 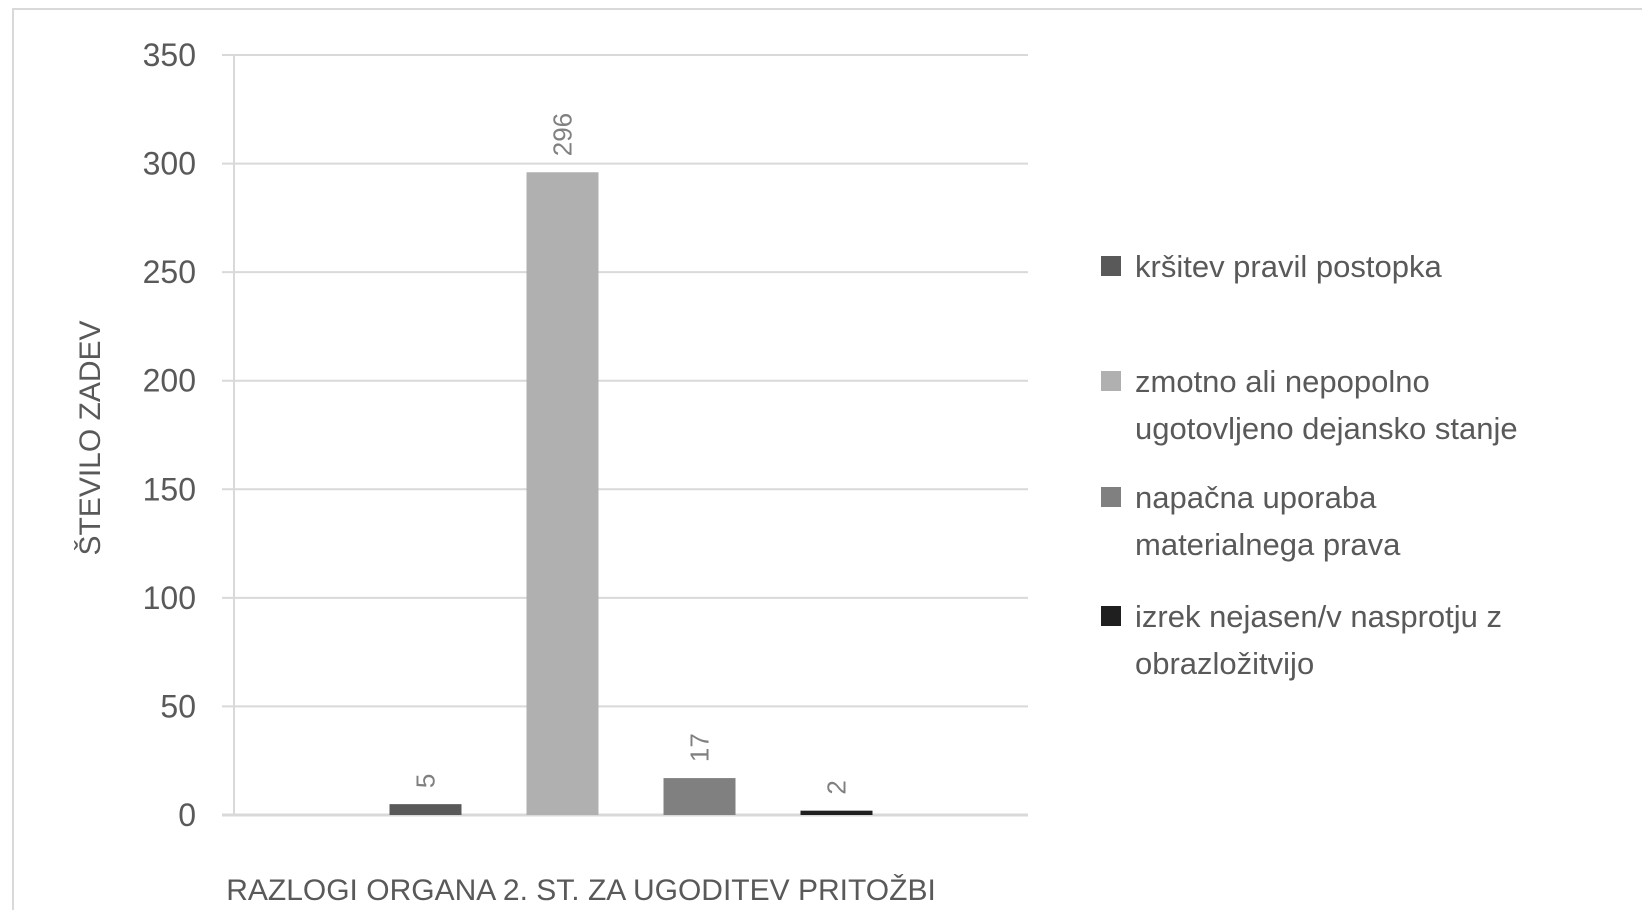 I want to click on legend-label-line: kršitev pravil postopka, so click(x=1288, y=266).